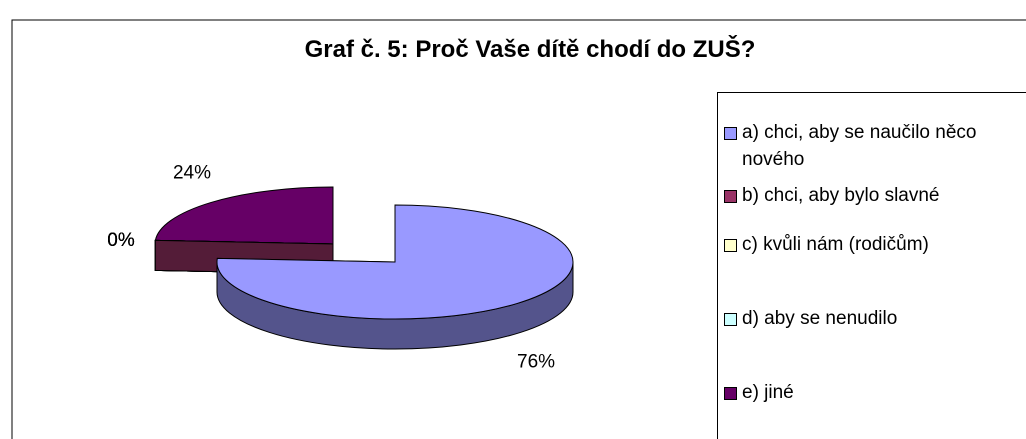  I want to click on legend-label: d) aby se nenudilo, so click(820, 318).